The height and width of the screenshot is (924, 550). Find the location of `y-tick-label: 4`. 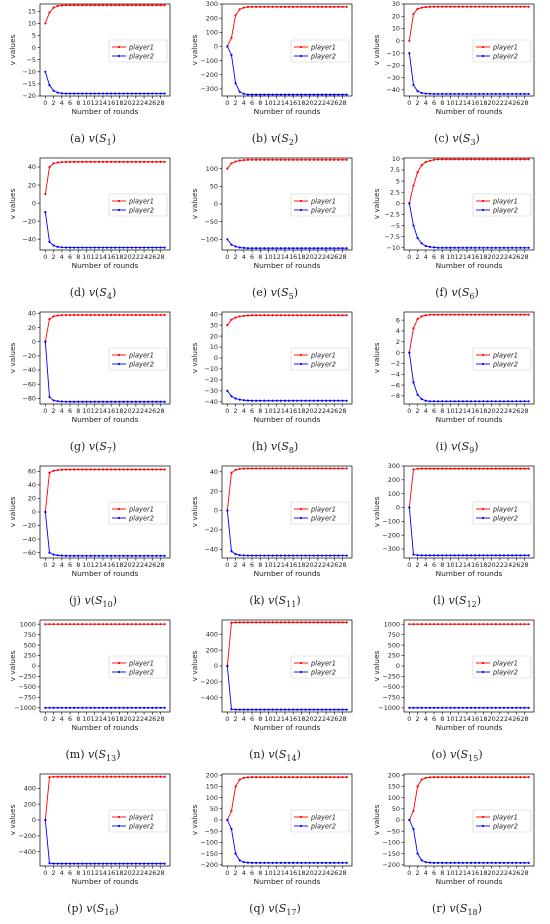

y-tick-label: 4 is located at coordinates (398, 331).